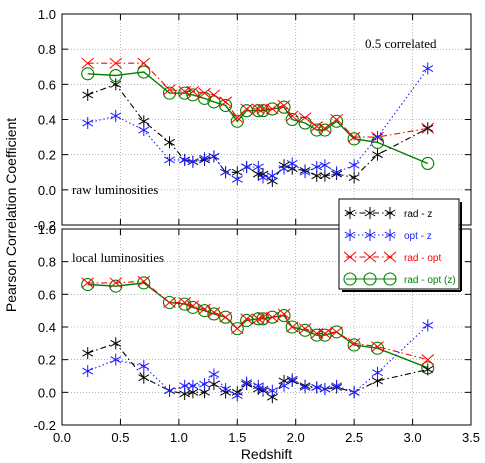  What do you see at coordinates (430, 280) in the screenshot?
I see `legend-label: rad - opt (z)` at bounding box center [430, 280].